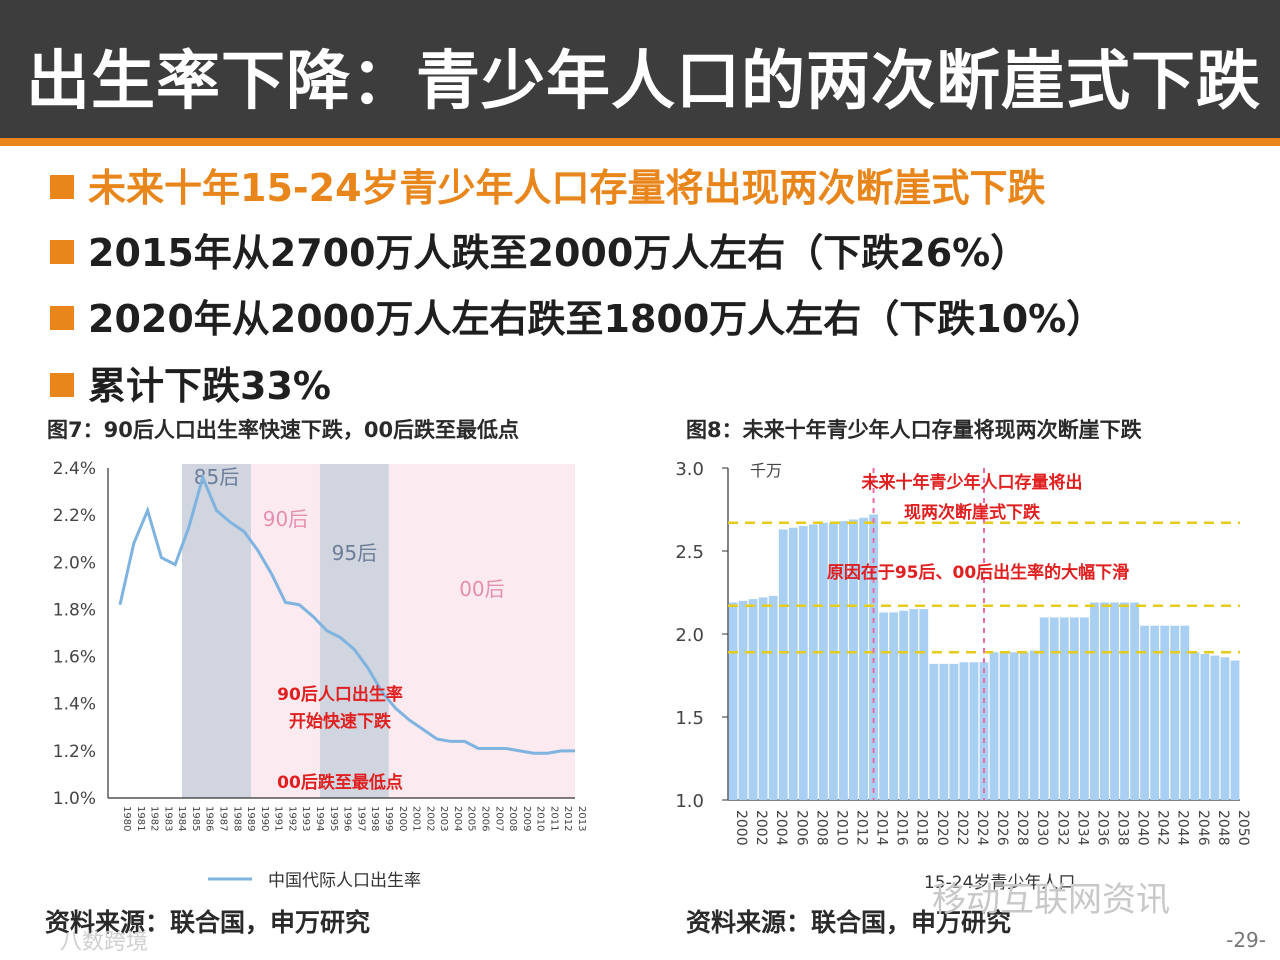  Describe the element at coordinates (416, 818) in the screenshot. I see `x-tick-label: 2001` at that location.